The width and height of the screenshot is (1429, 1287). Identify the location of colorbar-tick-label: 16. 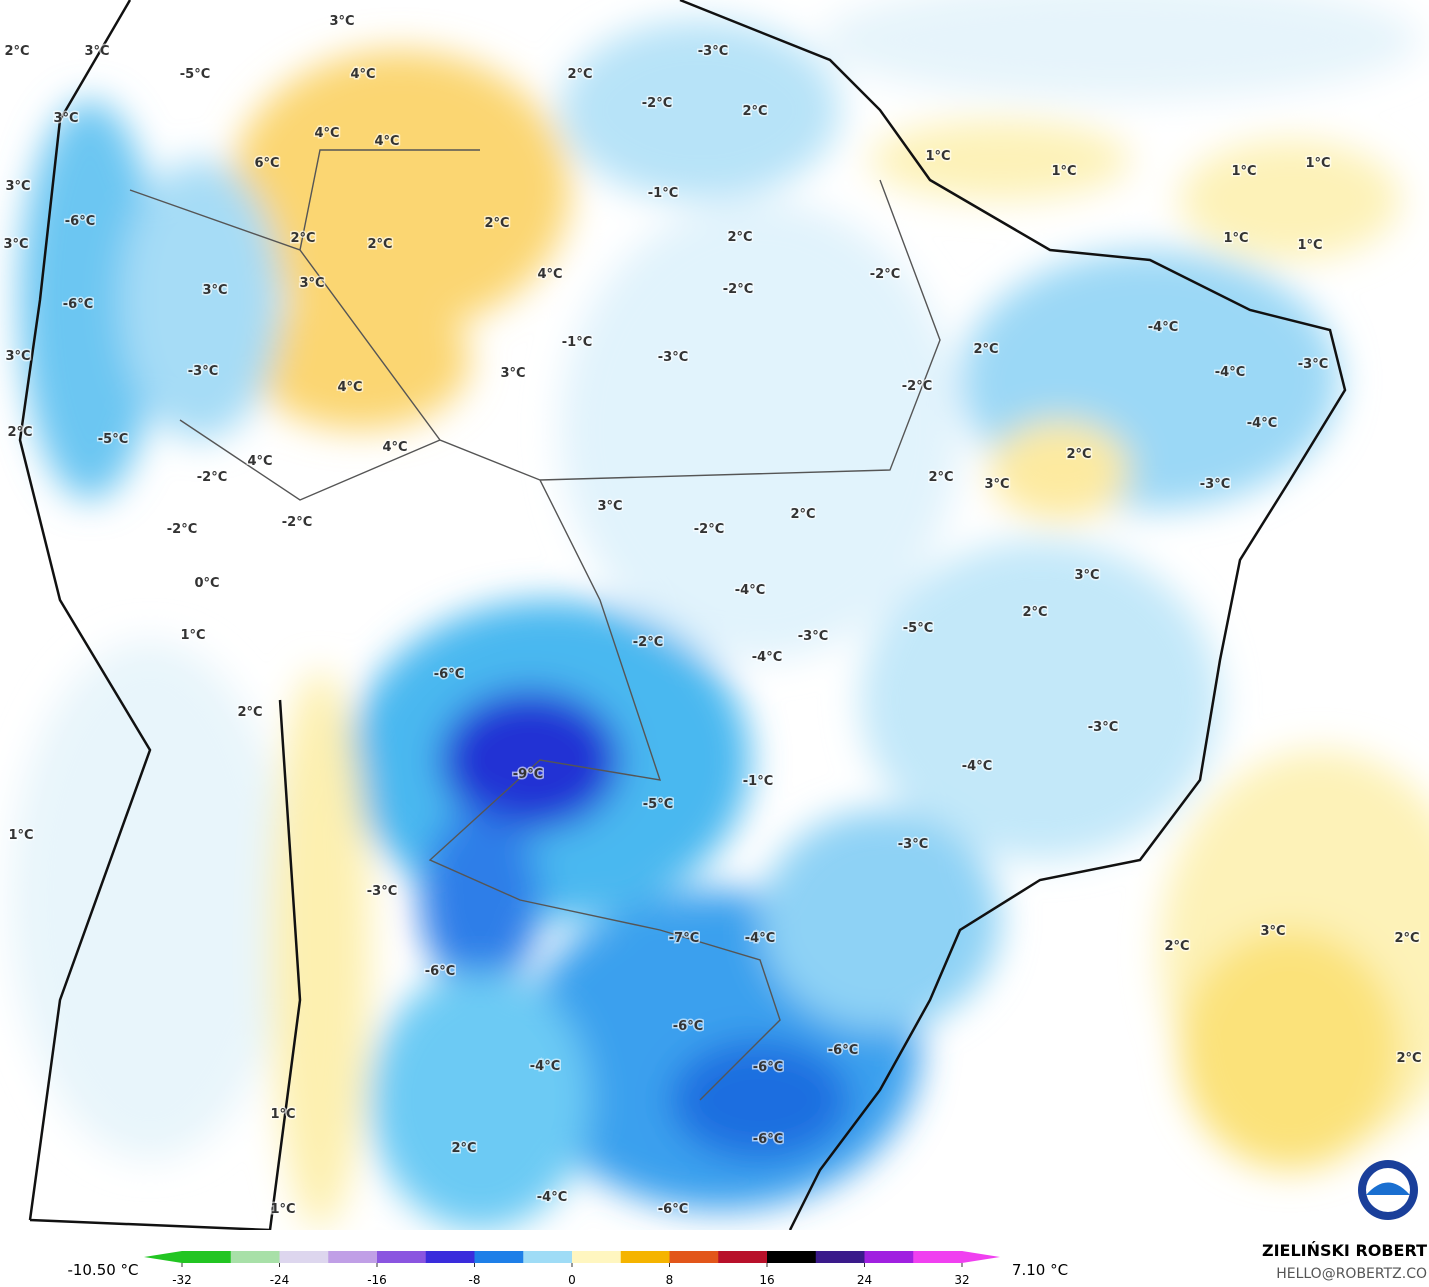
(766, 1280).